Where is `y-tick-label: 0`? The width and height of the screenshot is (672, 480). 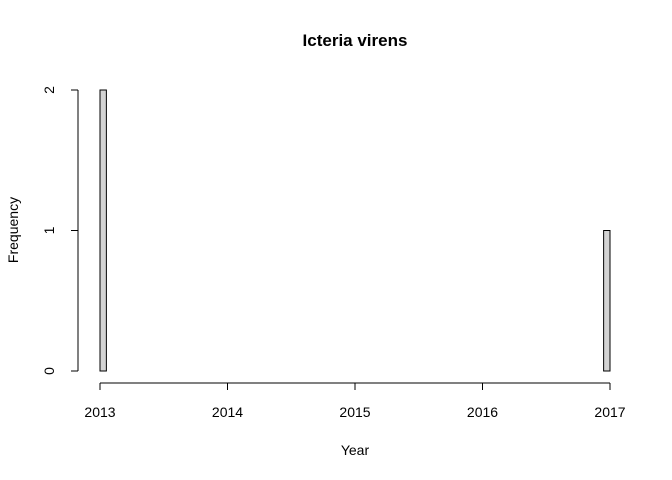 y-tick-label: 0 is located at coordinates (49, 371).